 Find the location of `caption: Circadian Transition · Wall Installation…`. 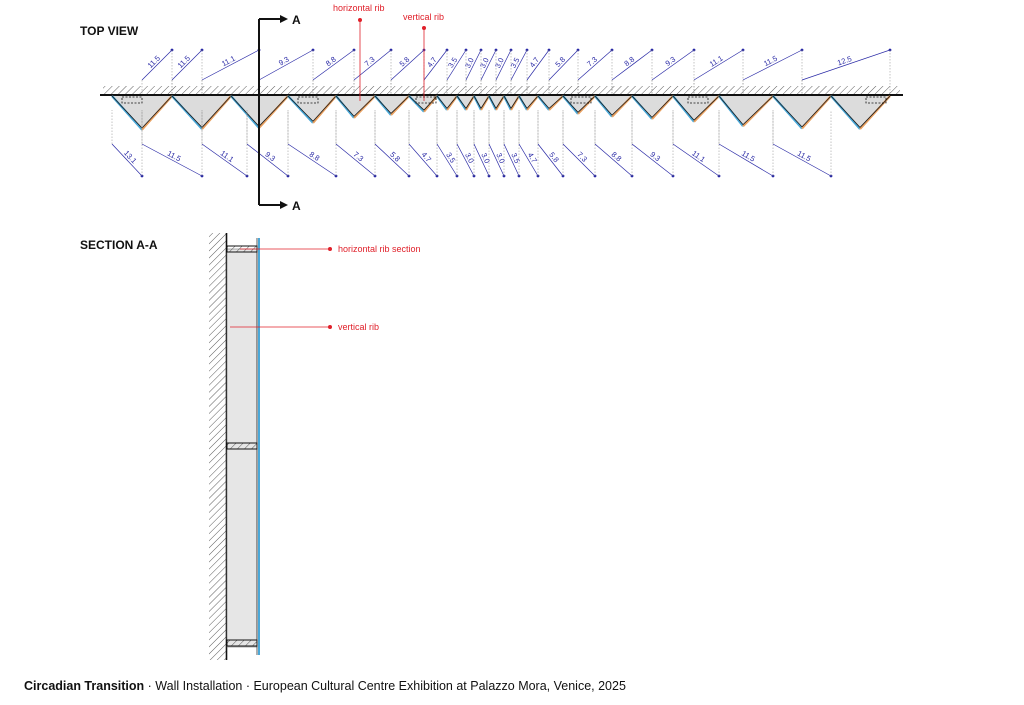

caption: Circadian Transition · Wall Installation… is located at coordinates (325, 686).